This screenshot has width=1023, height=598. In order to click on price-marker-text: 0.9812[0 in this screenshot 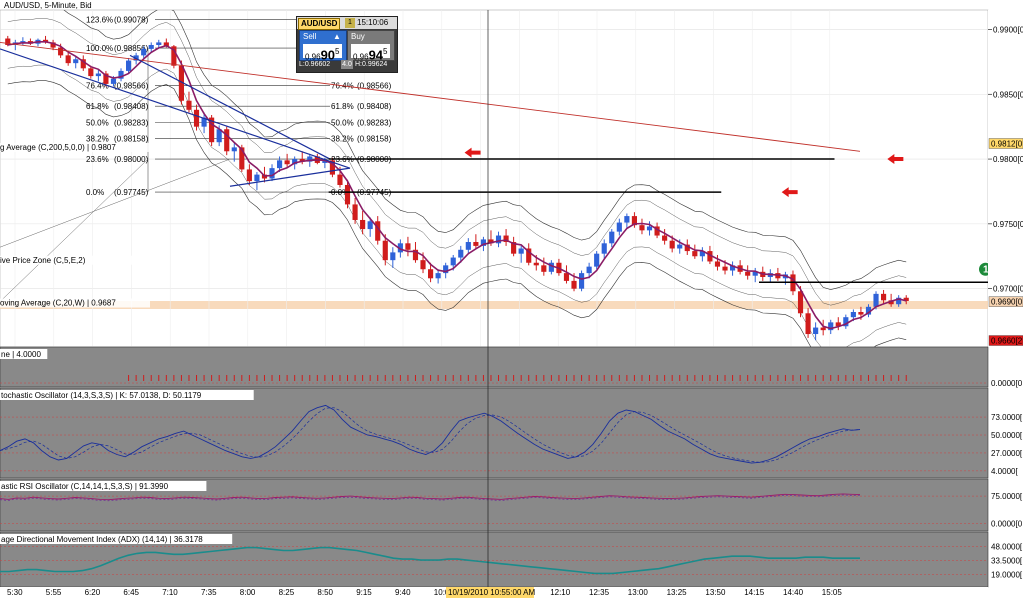, I will do `click(1007, 144)`.